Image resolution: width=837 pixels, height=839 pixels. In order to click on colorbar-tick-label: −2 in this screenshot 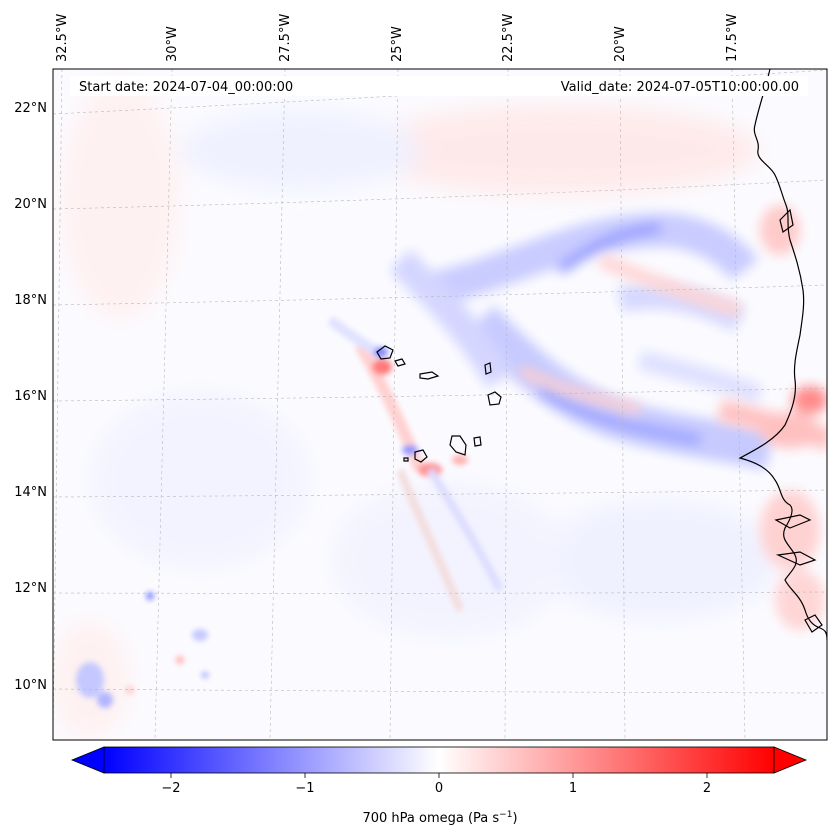, I will do `click(170, 788)`.